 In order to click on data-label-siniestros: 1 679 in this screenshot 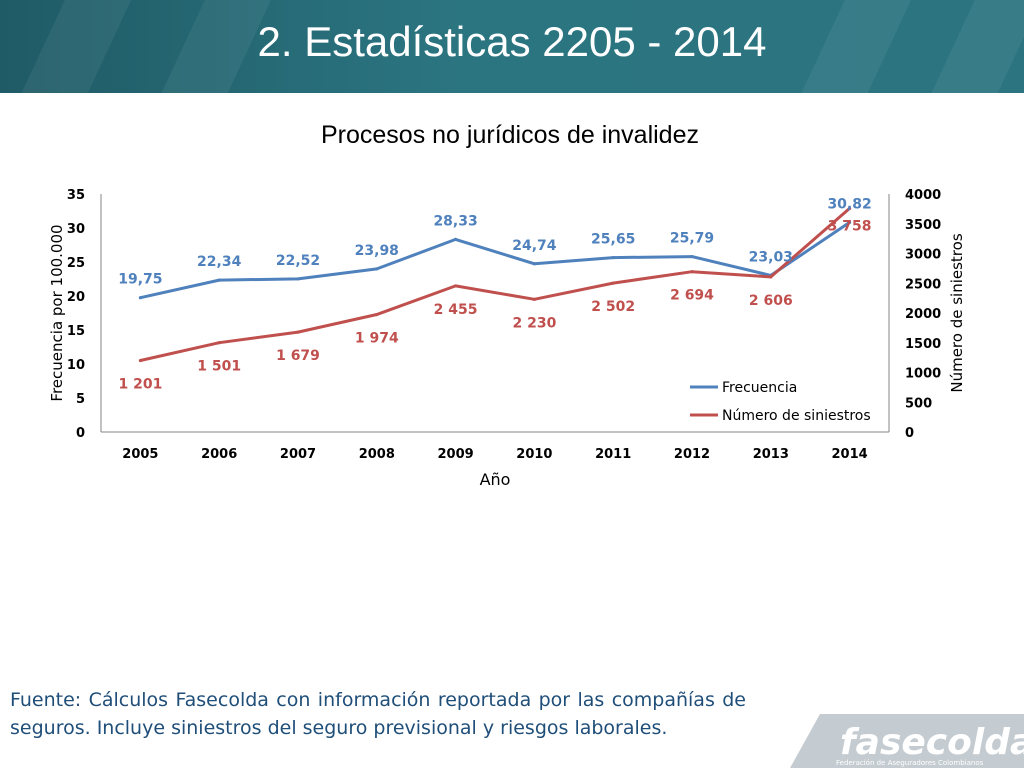, I will do `click(298, 356)`.